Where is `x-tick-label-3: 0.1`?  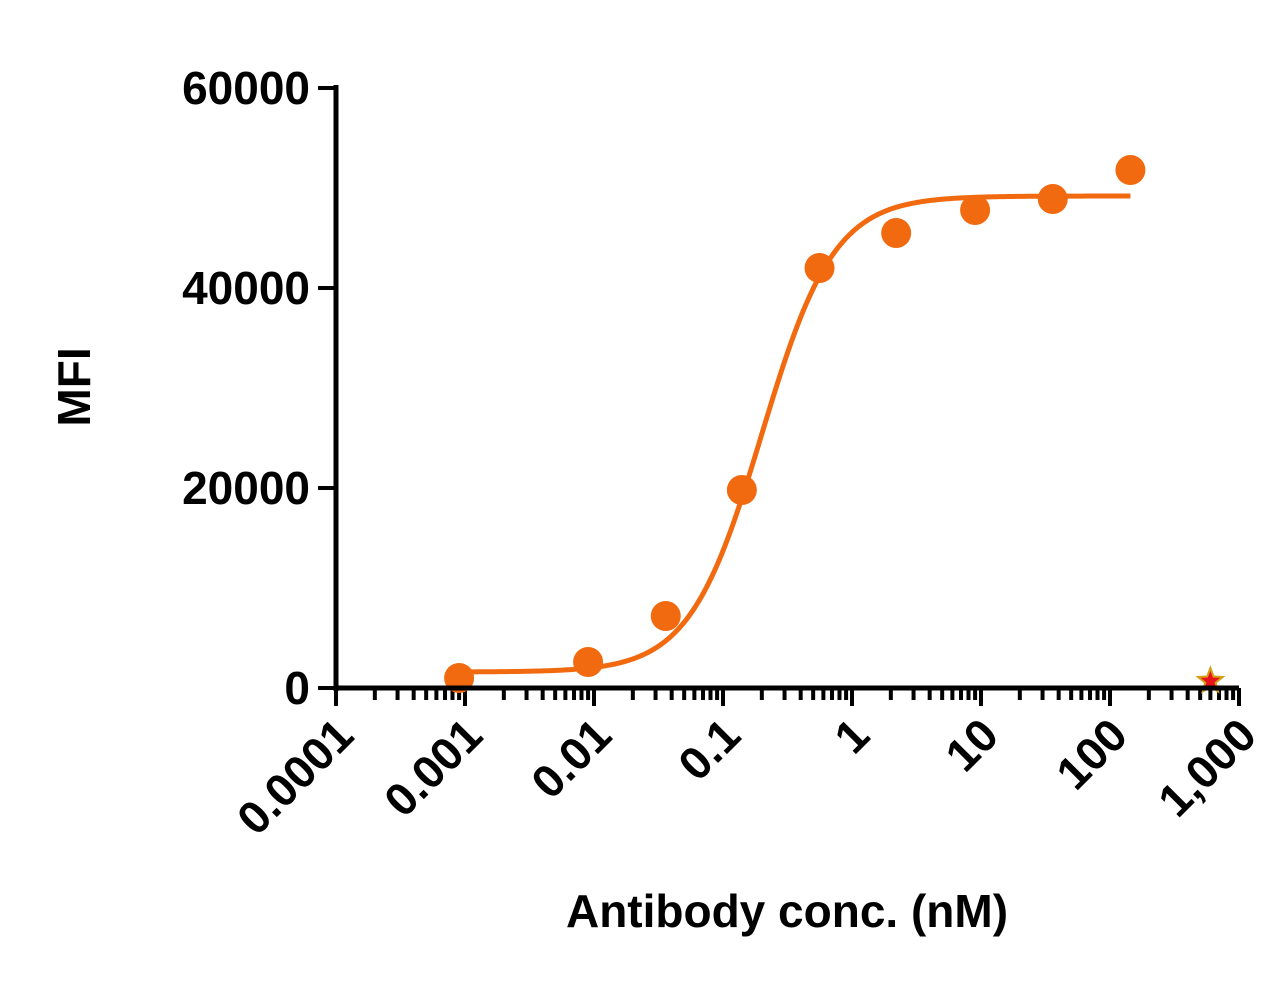 x-tick-label-3: 0.1 is located at coordinates (709, 749).